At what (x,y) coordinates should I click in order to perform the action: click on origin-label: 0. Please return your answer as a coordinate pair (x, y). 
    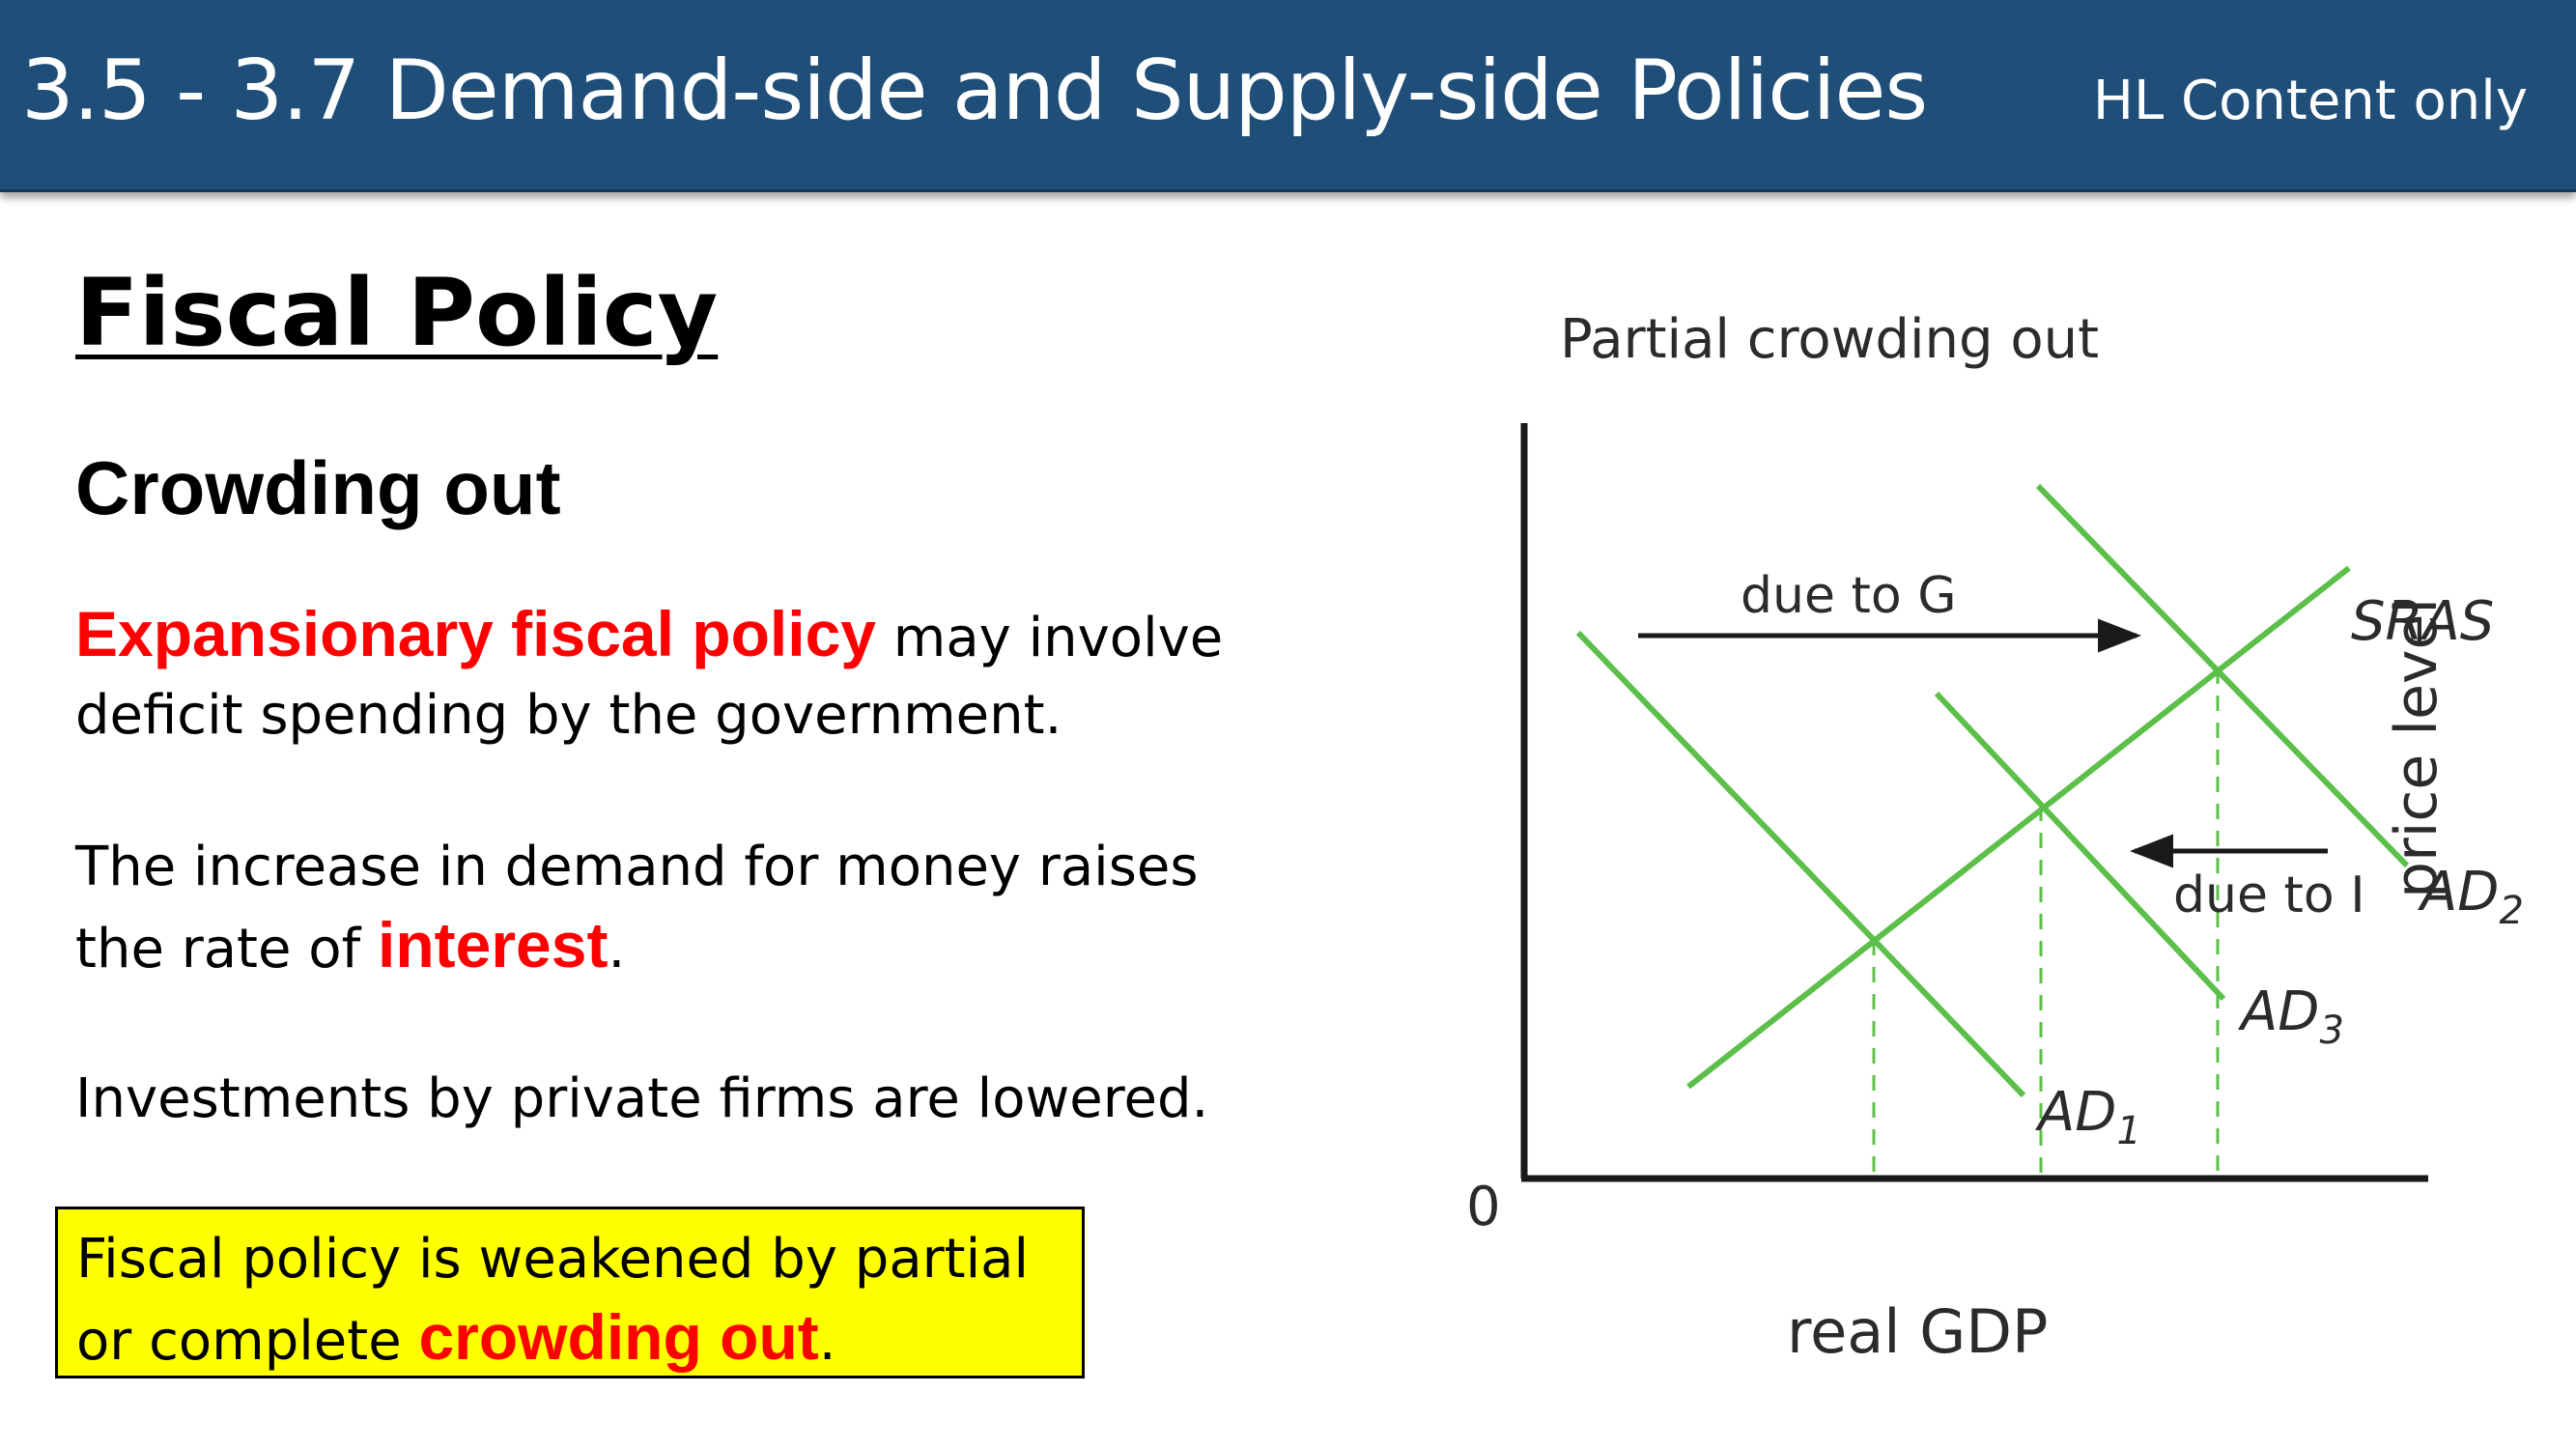
    Looking at the image, I should click on (1483, 1207).